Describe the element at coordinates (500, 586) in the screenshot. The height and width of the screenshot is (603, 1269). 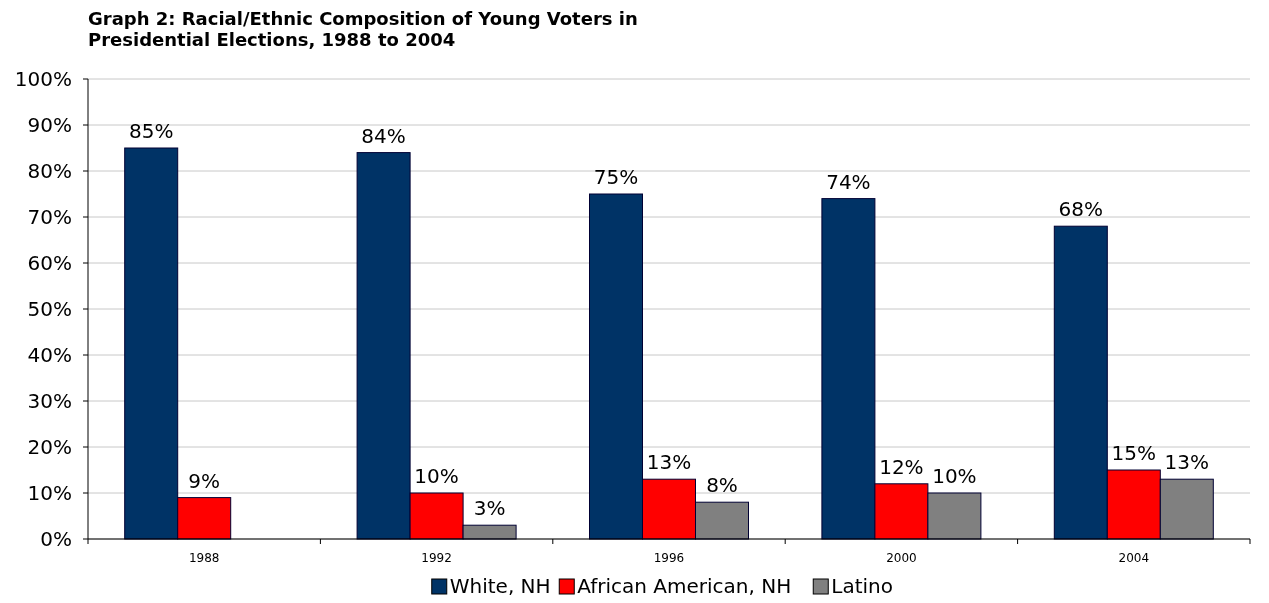
I see `legend-label: White, NH` at that location.